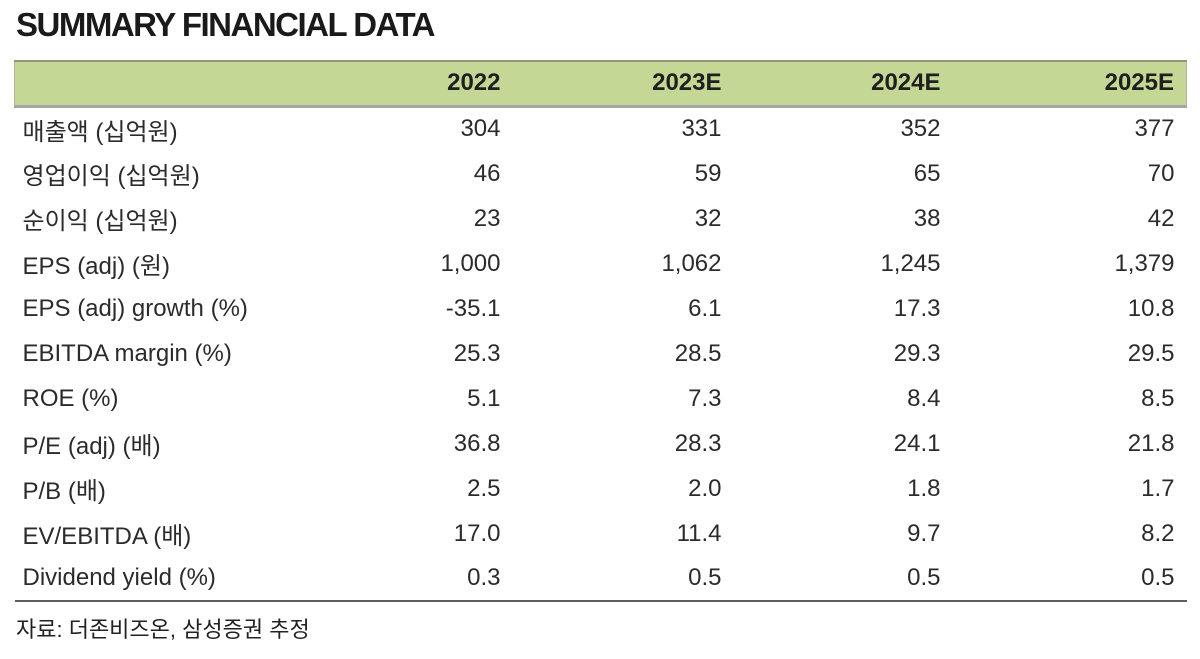 This screenshot has width=1200, height=659. What do you see at coordinates (927, 173) in the screenshot?
I see `value-cell: 65` at bounding box center [927, 173].